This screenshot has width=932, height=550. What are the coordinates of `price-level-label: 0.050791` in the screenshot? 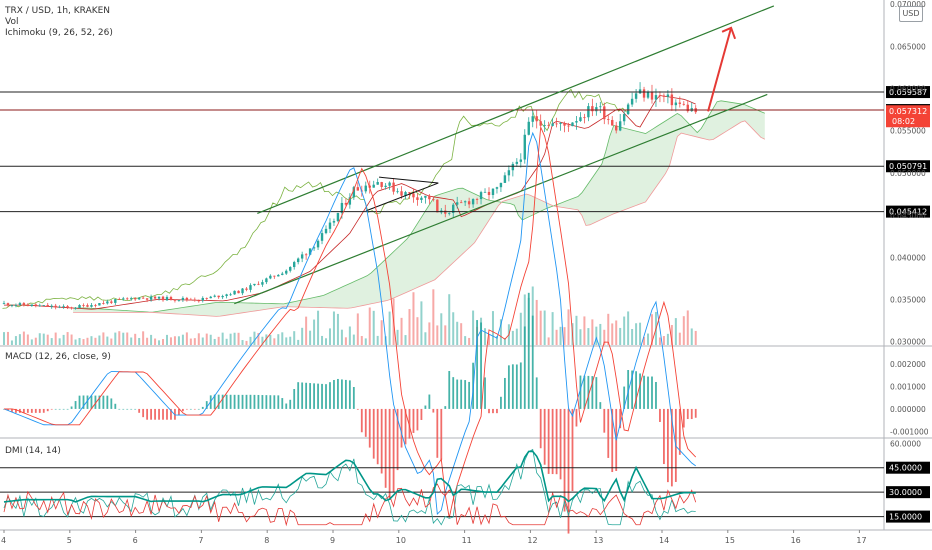 It's located at (908, 166).